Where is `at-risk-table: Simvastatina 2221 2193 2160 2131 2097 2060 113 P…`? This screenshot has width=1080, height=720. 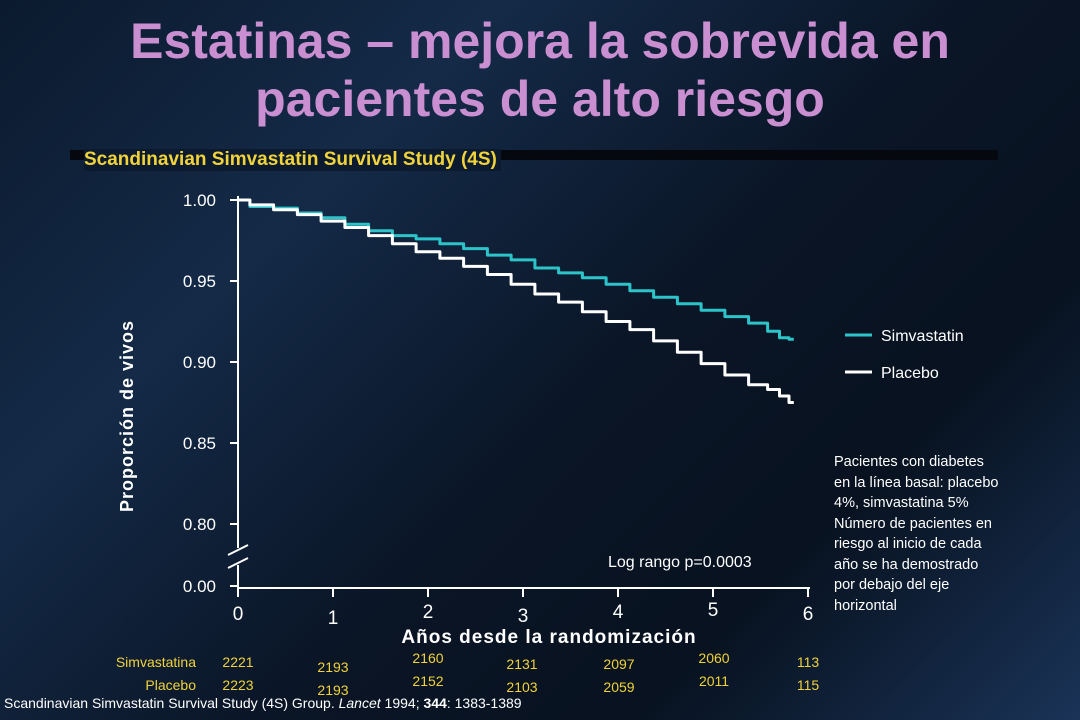
at-risk-table: Simvastatina 2221 2193 2160 2131 2097 2060 113 P… is located at coordinates (468, 674).